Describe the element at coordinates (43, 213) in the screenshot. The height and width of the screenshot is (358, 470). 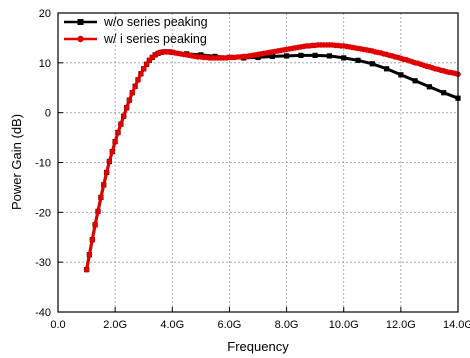
I see `y-tick-label: -20` at that location.